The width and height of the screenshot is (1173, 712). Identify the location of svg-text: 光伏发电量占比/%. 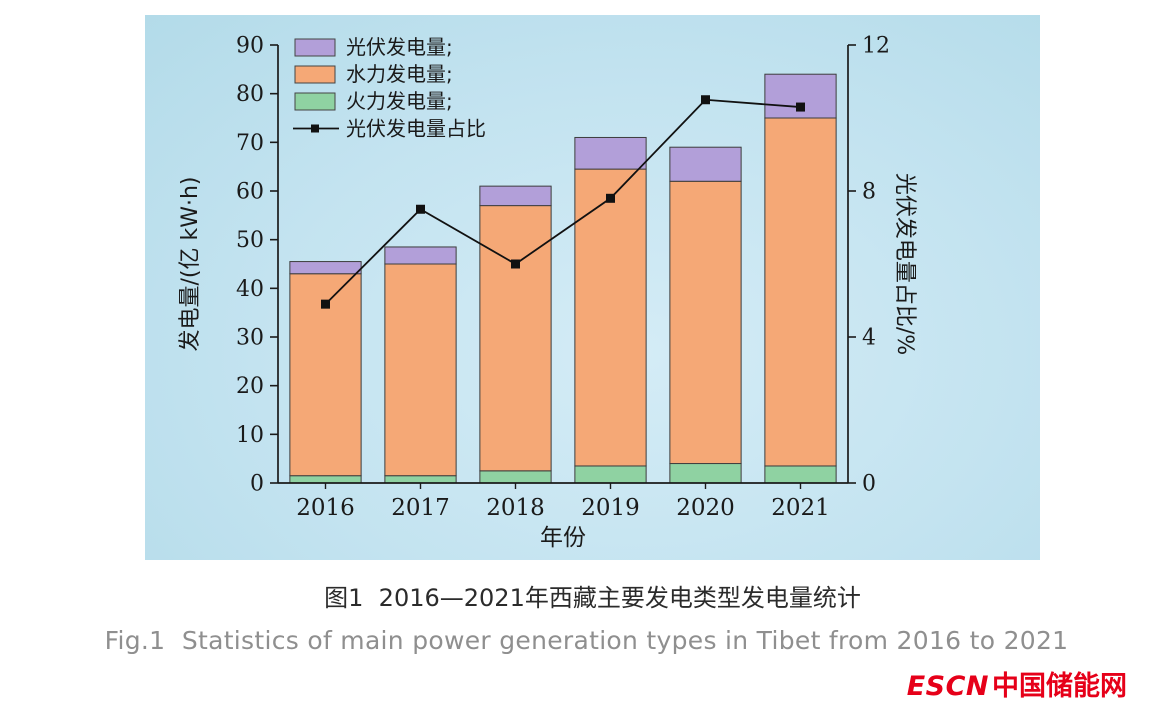
(904, 264).